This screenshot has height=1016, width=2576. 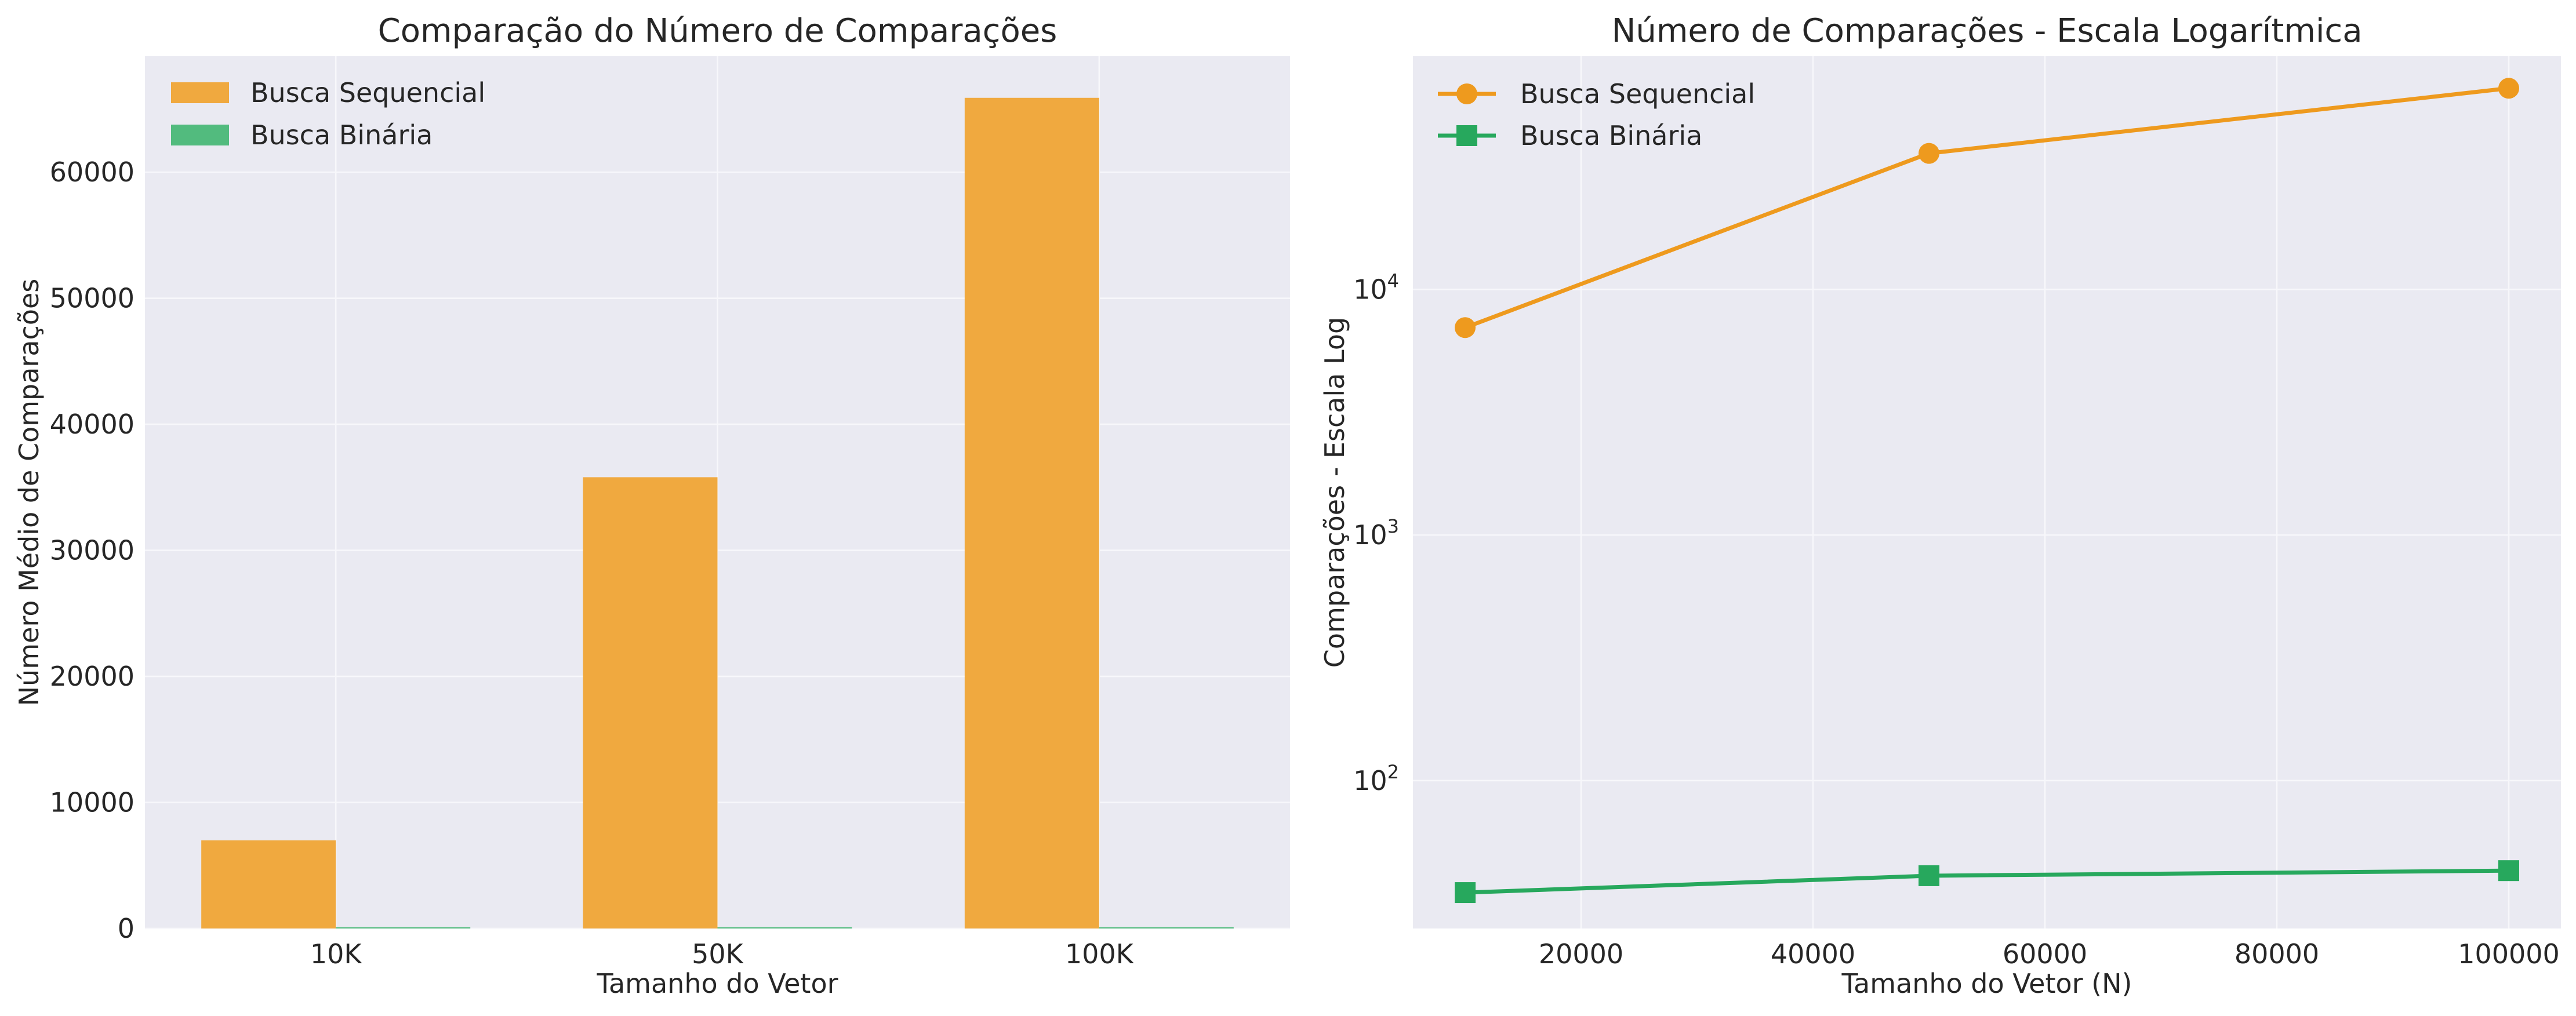 I want to click on line-chart-x-tick-labels: 20000 40000 60000 80000 100000, so click(x=2049, y=954).